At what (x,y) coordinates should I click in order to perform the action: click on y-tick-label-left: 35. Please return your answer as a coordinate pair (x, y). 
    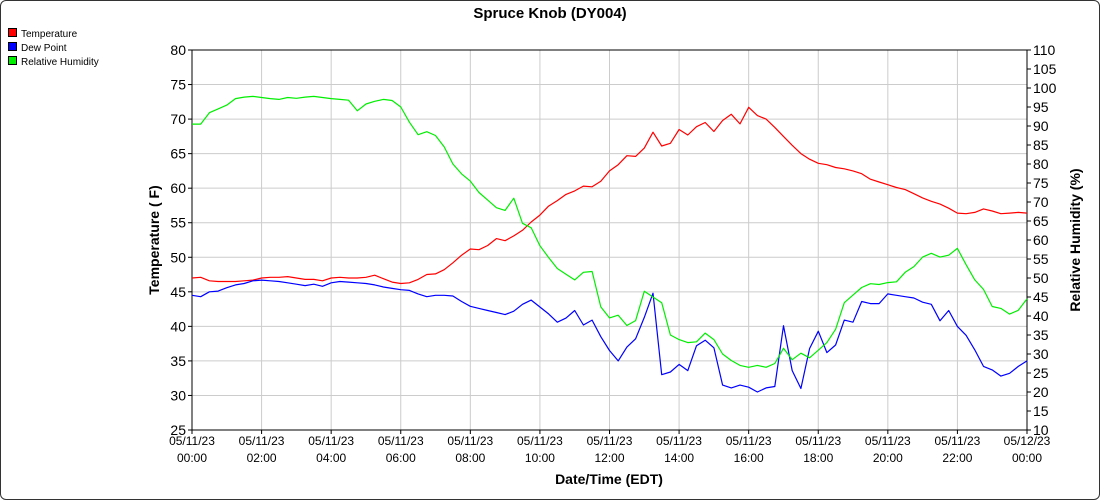
    Looking at the image, I should click on (178, 361).